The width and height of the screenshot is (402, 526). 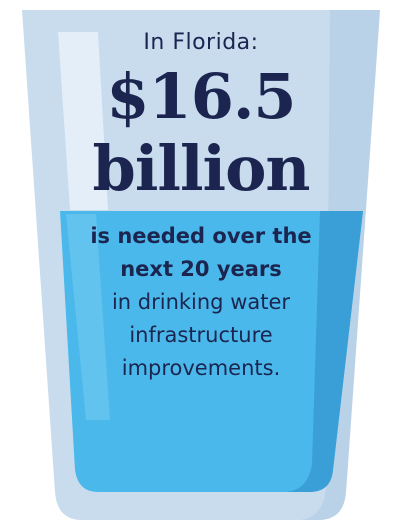 I want to click on intro-text: In Florida:, so click(x=201, y=42).